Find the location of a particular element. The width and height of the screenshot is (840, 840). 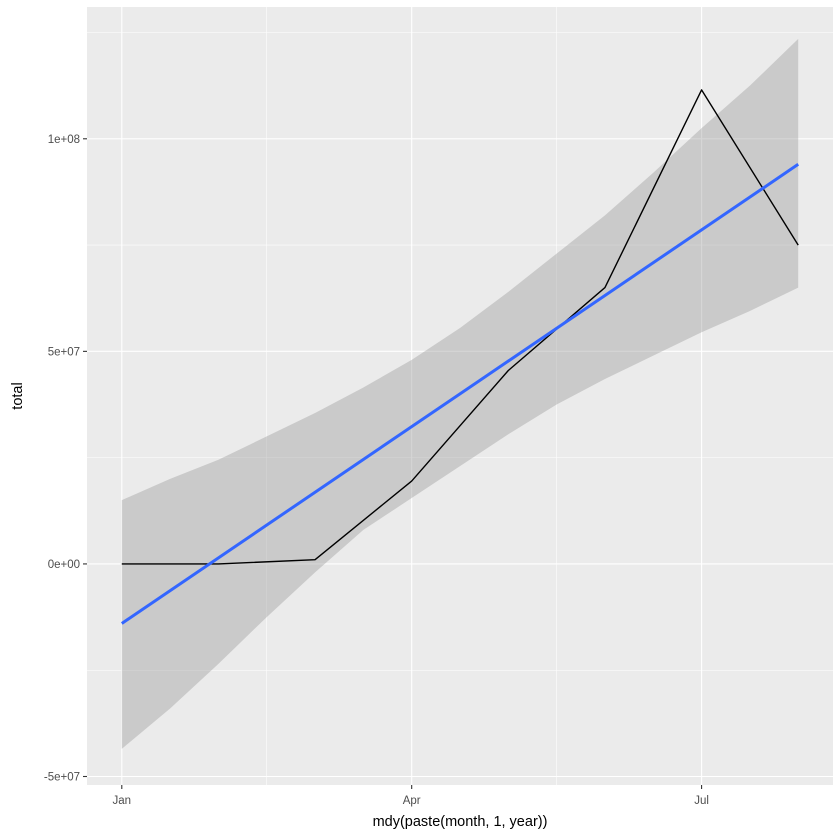

x-tick-label: Jan is located at coordinates (122, 801).